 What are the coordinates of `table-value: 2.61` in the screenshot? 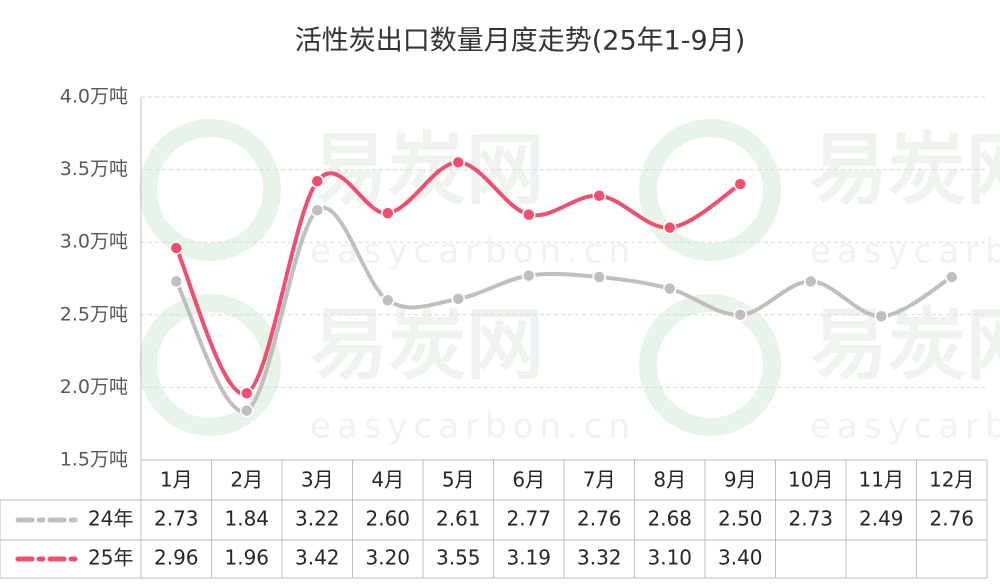 It's located at (458, 519).